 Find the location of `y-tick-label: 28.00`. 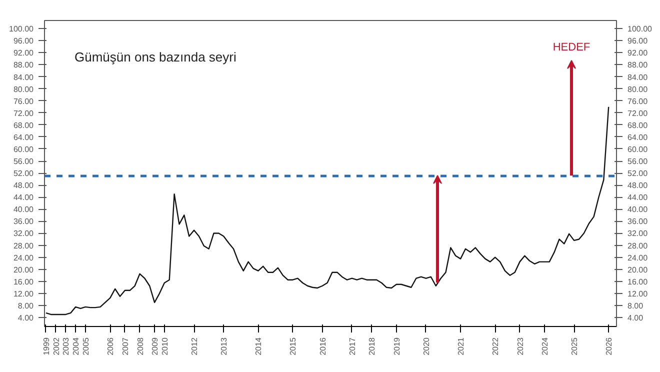

y-tick-label: 28.00 is located at coordinates (23, 245).